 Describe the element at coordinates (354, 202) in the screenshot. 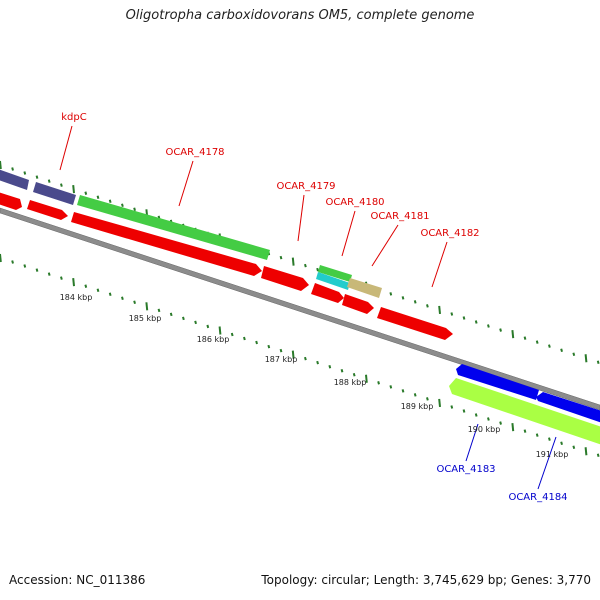

I see `gene-label: OCAR_4180` at that location.